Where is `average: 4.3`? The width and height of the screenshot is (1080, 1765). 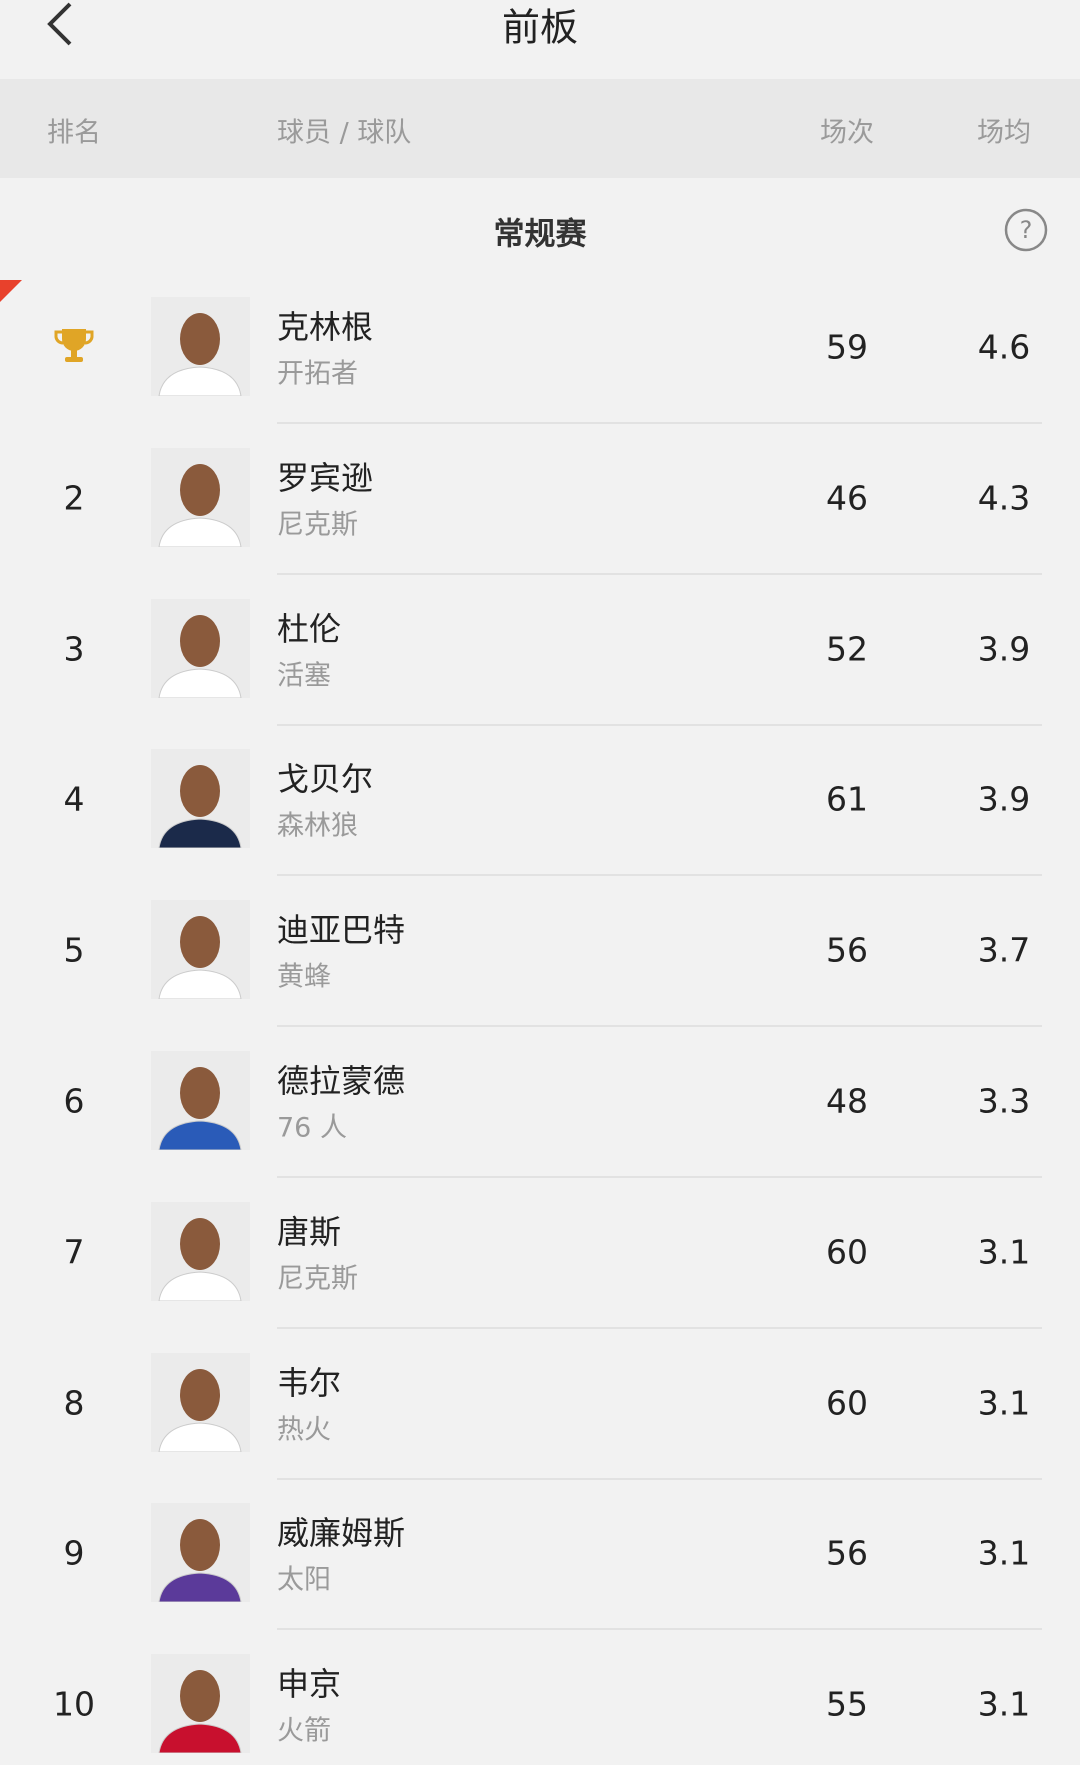 average: 4.3 is located at coordinates (1004, 498).